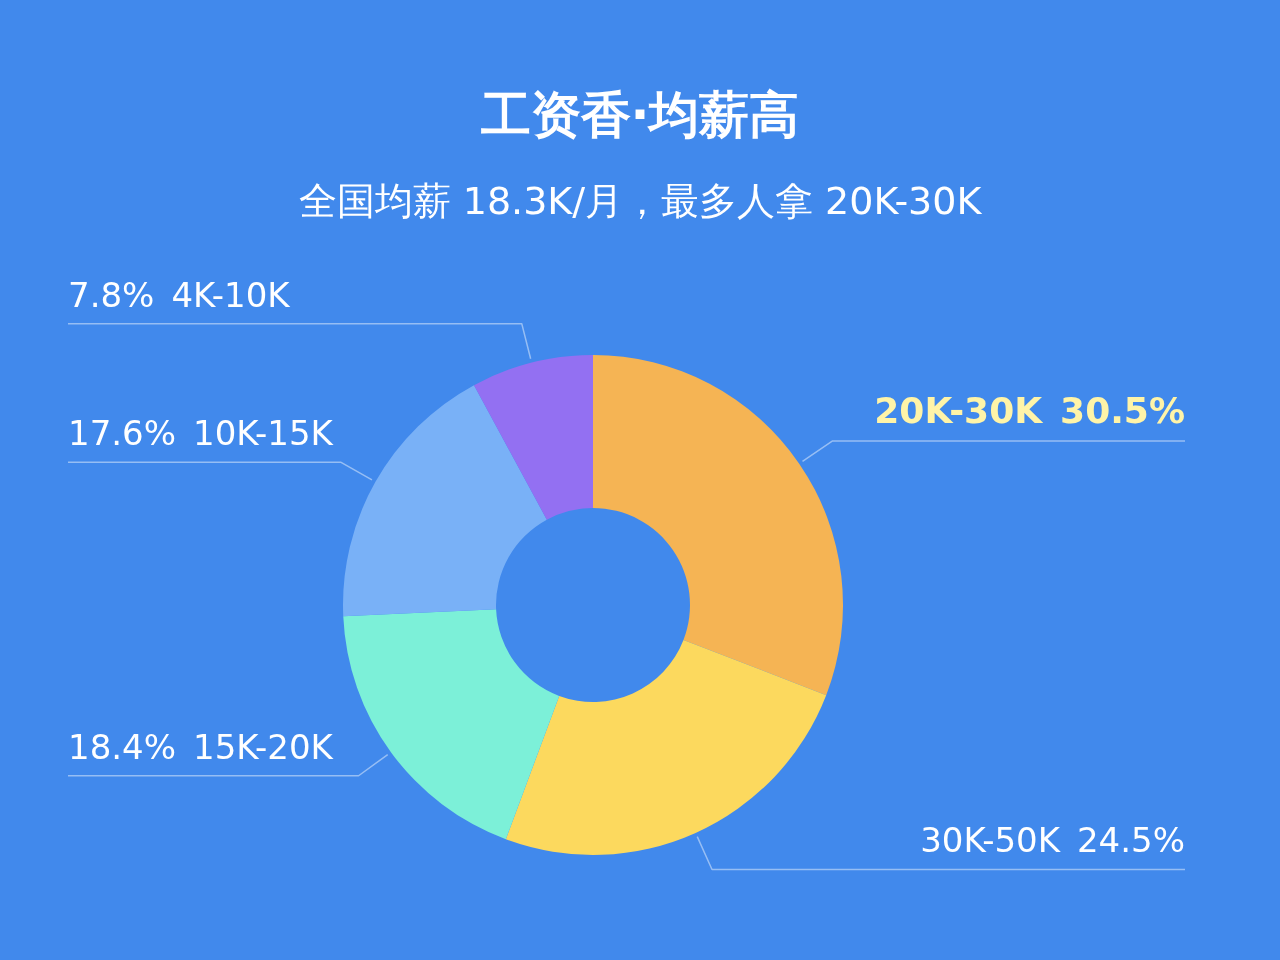 This screenshot has height=960, width=1280. What do you see at coordinates (180, 294) in the screenshot?
I see `slice-label: 7.8% 4K-10K` at bounding box center [180, 294].